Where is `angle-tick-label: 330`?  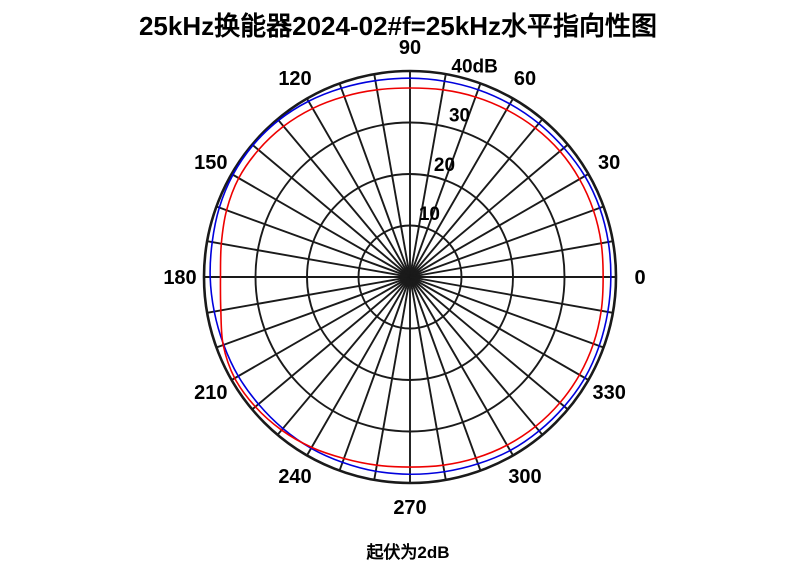 angle-tick-label: 330 is located at coordinates (608, 393).